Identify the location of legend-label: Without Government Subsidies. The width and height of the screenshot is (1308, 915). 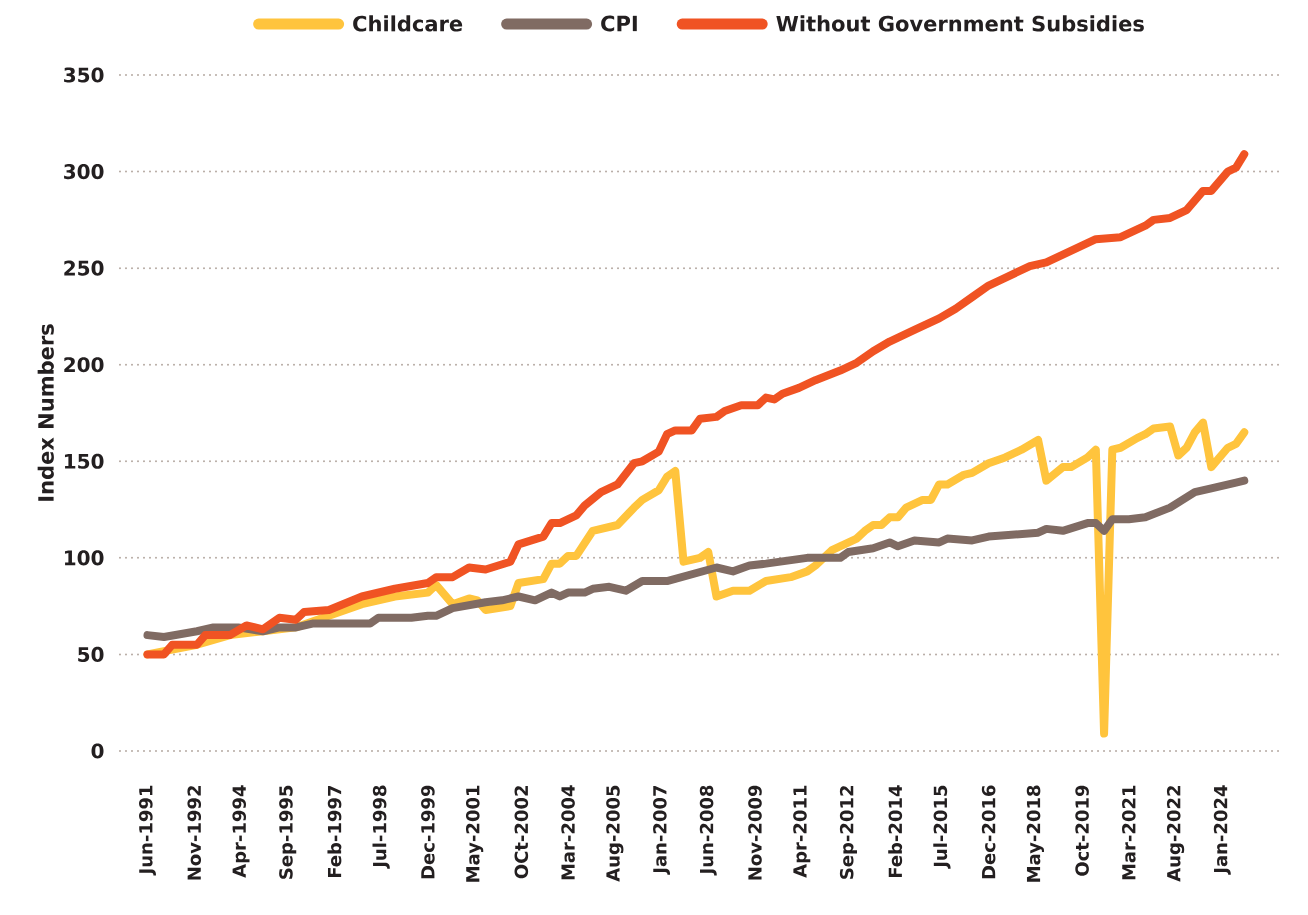
(960, 23).